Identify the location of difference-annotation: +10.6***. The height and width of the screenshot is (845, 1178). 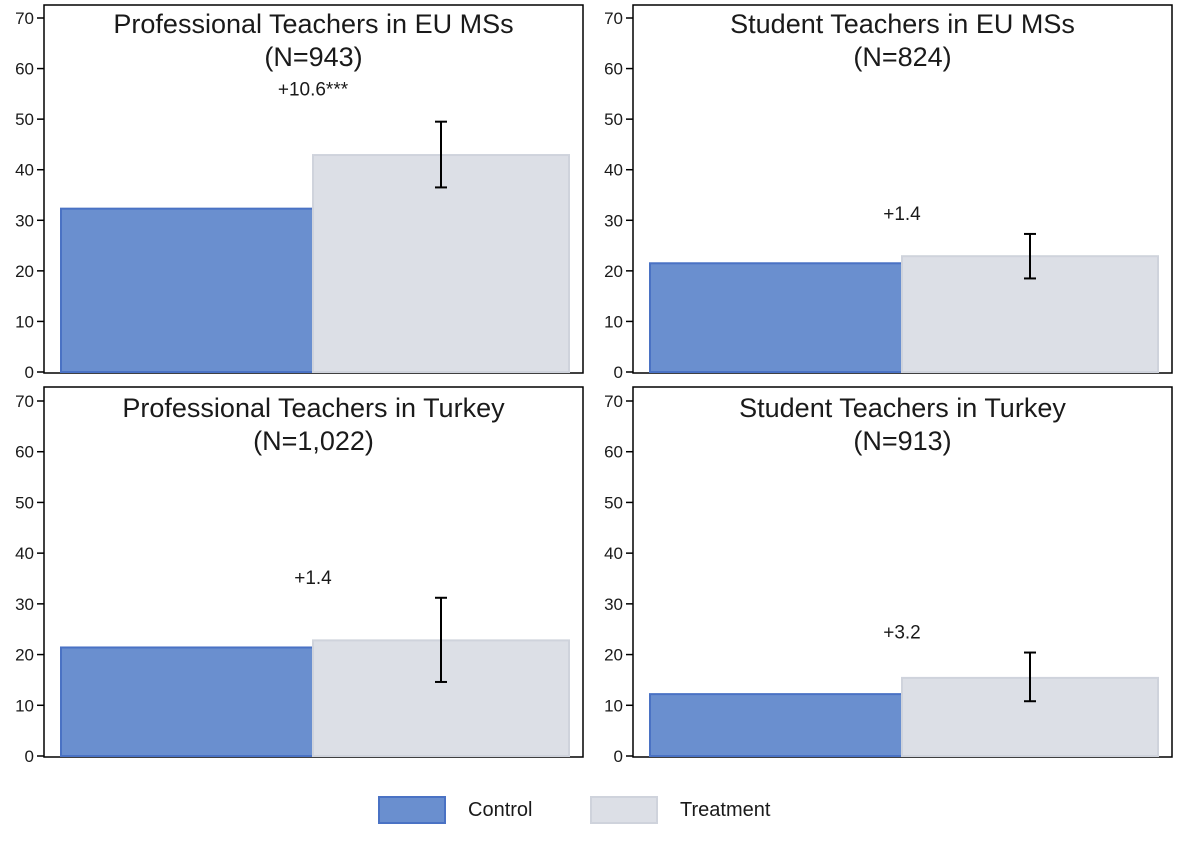
(313, 90).